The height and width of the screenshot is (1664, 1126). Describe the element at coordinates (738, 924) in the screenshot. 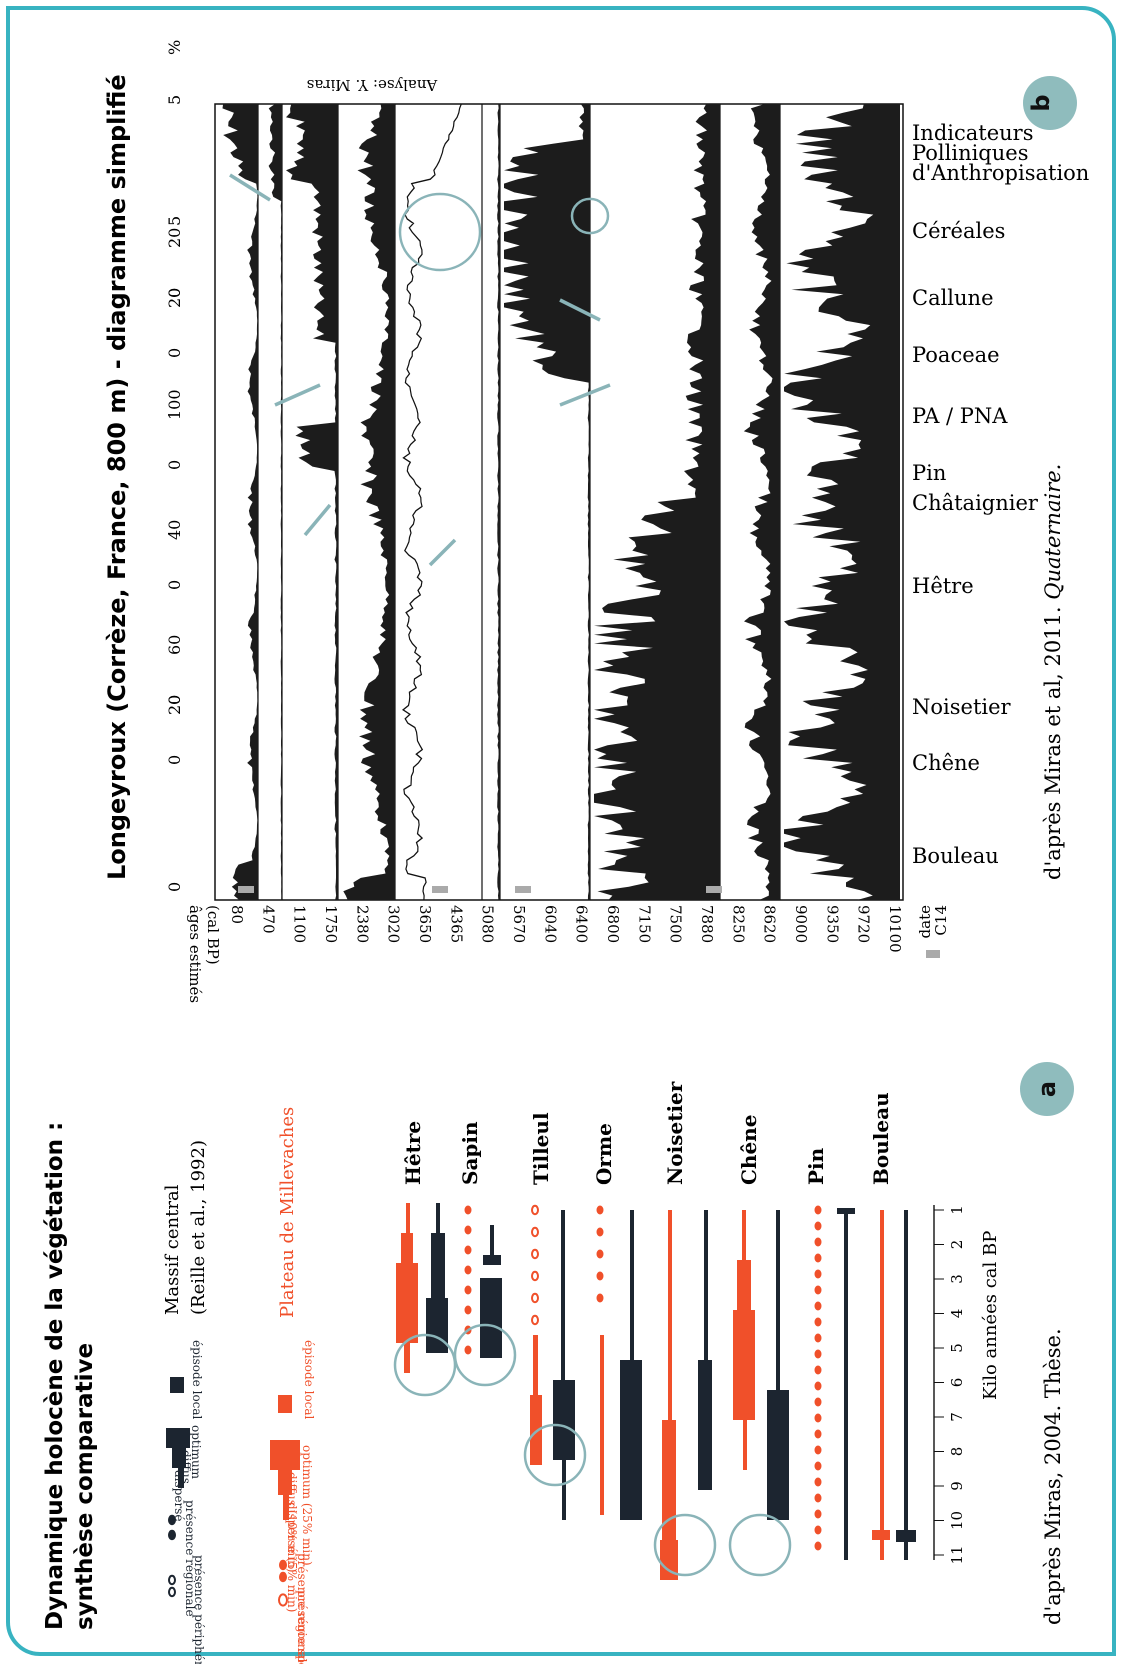

I see `age-tick: 8250` at that location.